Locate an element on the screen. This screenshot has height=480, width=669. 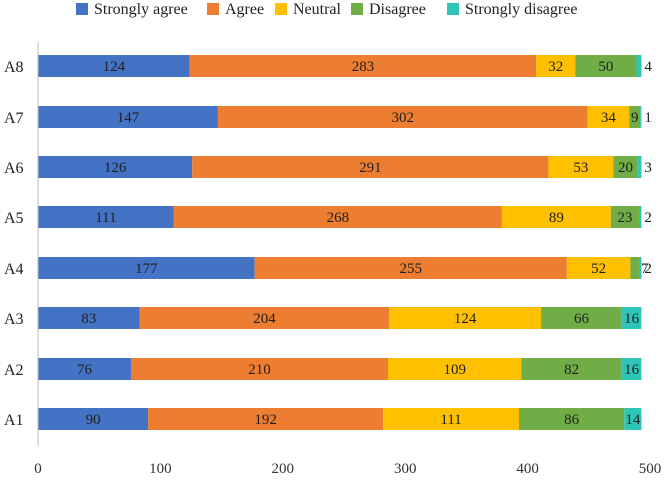
bar-segment-a5-strongly-disagree is located at coordinates (640, 217).